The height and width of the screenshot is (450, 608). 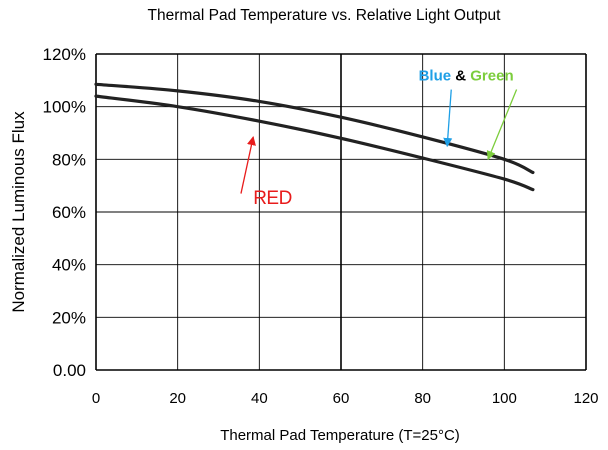 What do you see at coordinates (69, 212) in the screenshot?
I see `y-tick-label-60: 60%` at bounding box center [69, 212].